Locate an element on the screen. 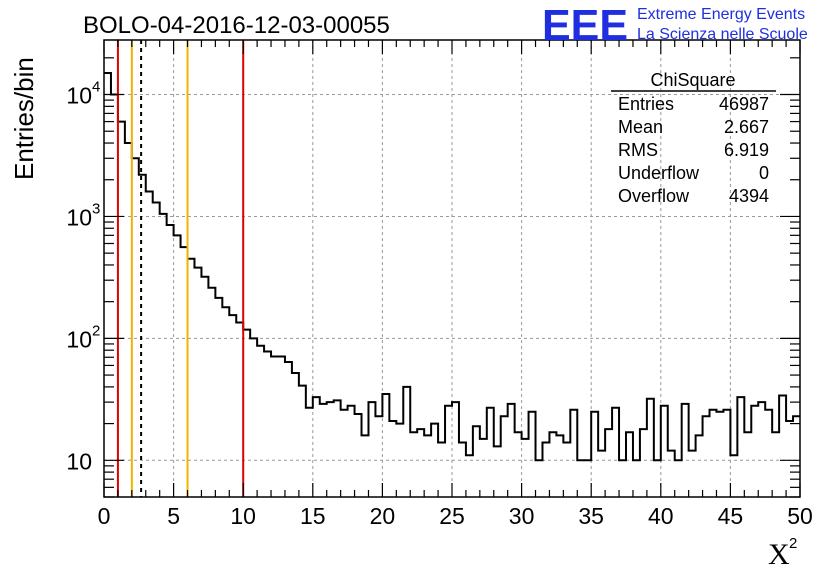 The image size is (836, 572). stats-value: 4394 is located at coordinates (749, 196).